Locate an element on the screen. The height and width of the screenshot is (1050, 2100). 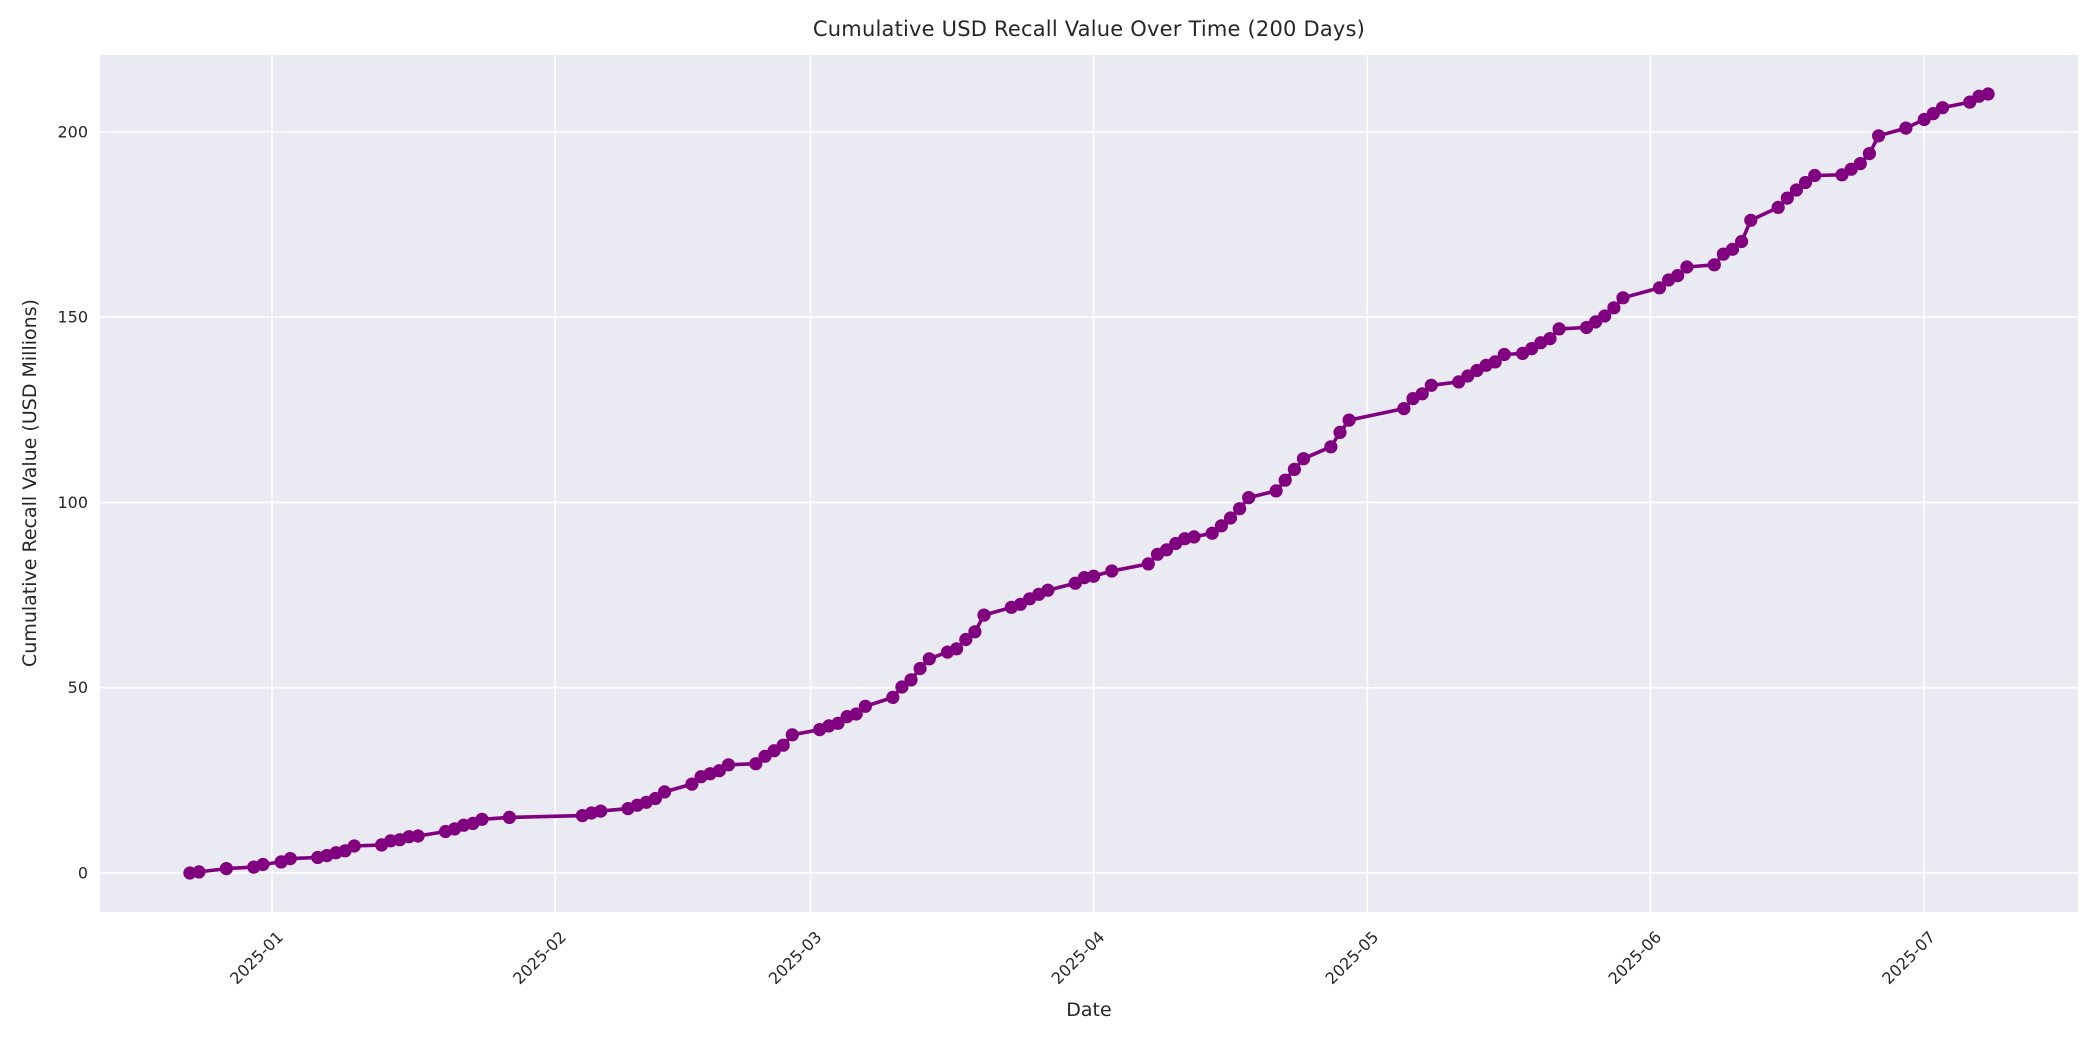
x-tick-label: 2025-05 is located at coordinates (1352, 957).